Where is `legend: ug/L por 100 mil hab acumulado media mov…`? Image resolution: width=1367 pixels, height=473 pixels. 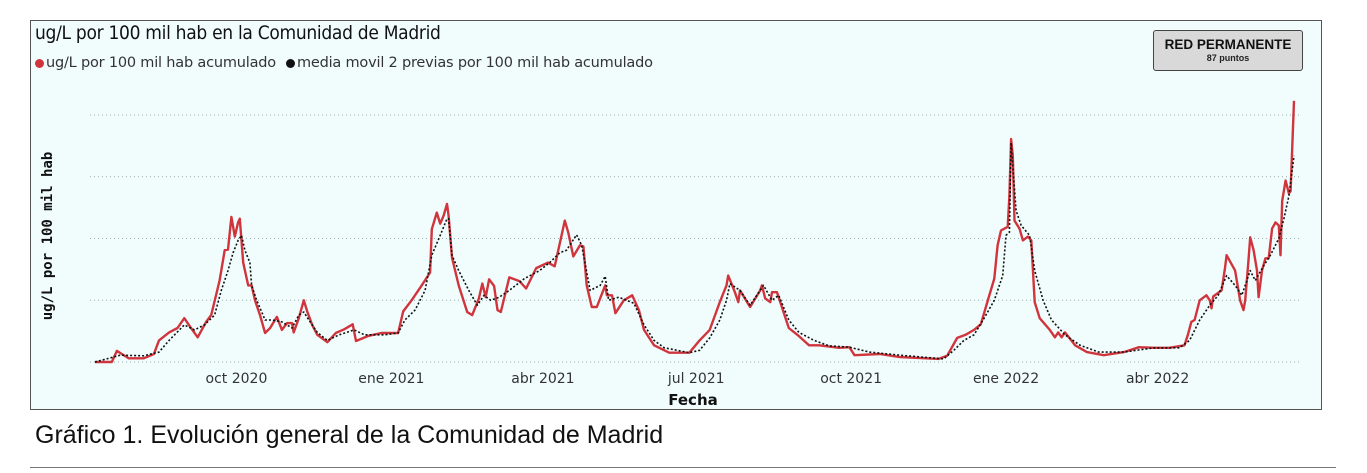 legend: ug/L por 100 mil hab acumulado media mov… is located at coordinates (347, 63).